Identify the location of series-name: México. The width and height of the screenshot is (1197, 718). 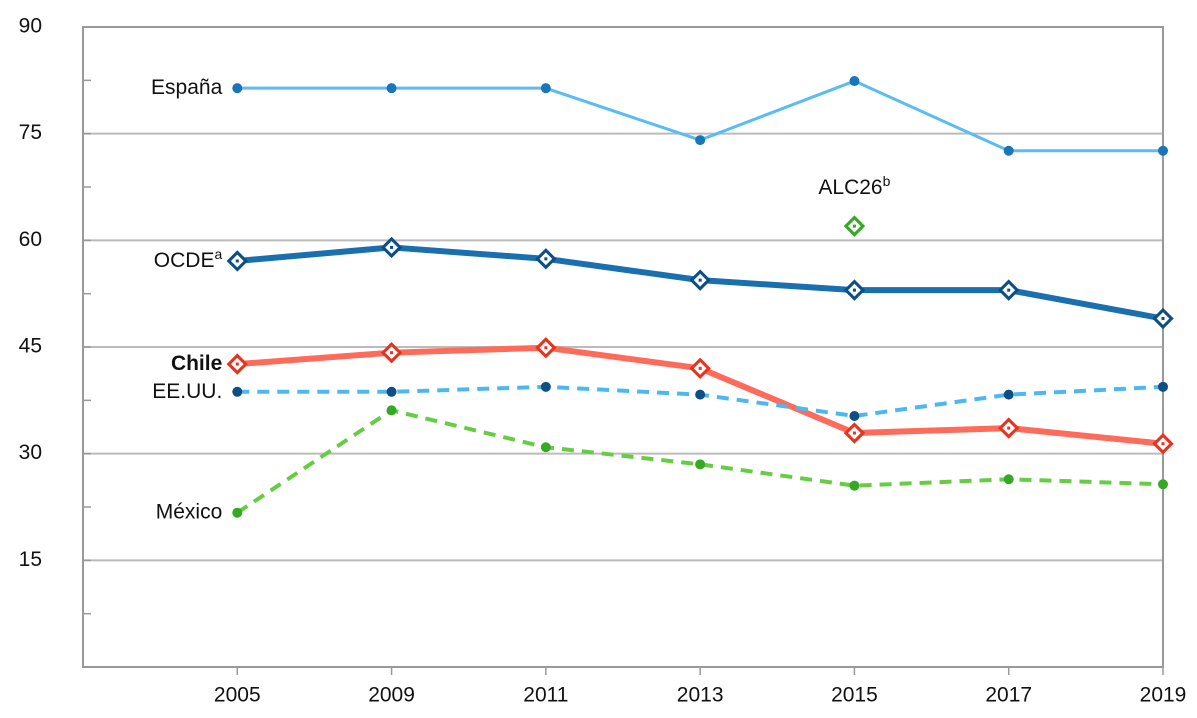
(189, 511).